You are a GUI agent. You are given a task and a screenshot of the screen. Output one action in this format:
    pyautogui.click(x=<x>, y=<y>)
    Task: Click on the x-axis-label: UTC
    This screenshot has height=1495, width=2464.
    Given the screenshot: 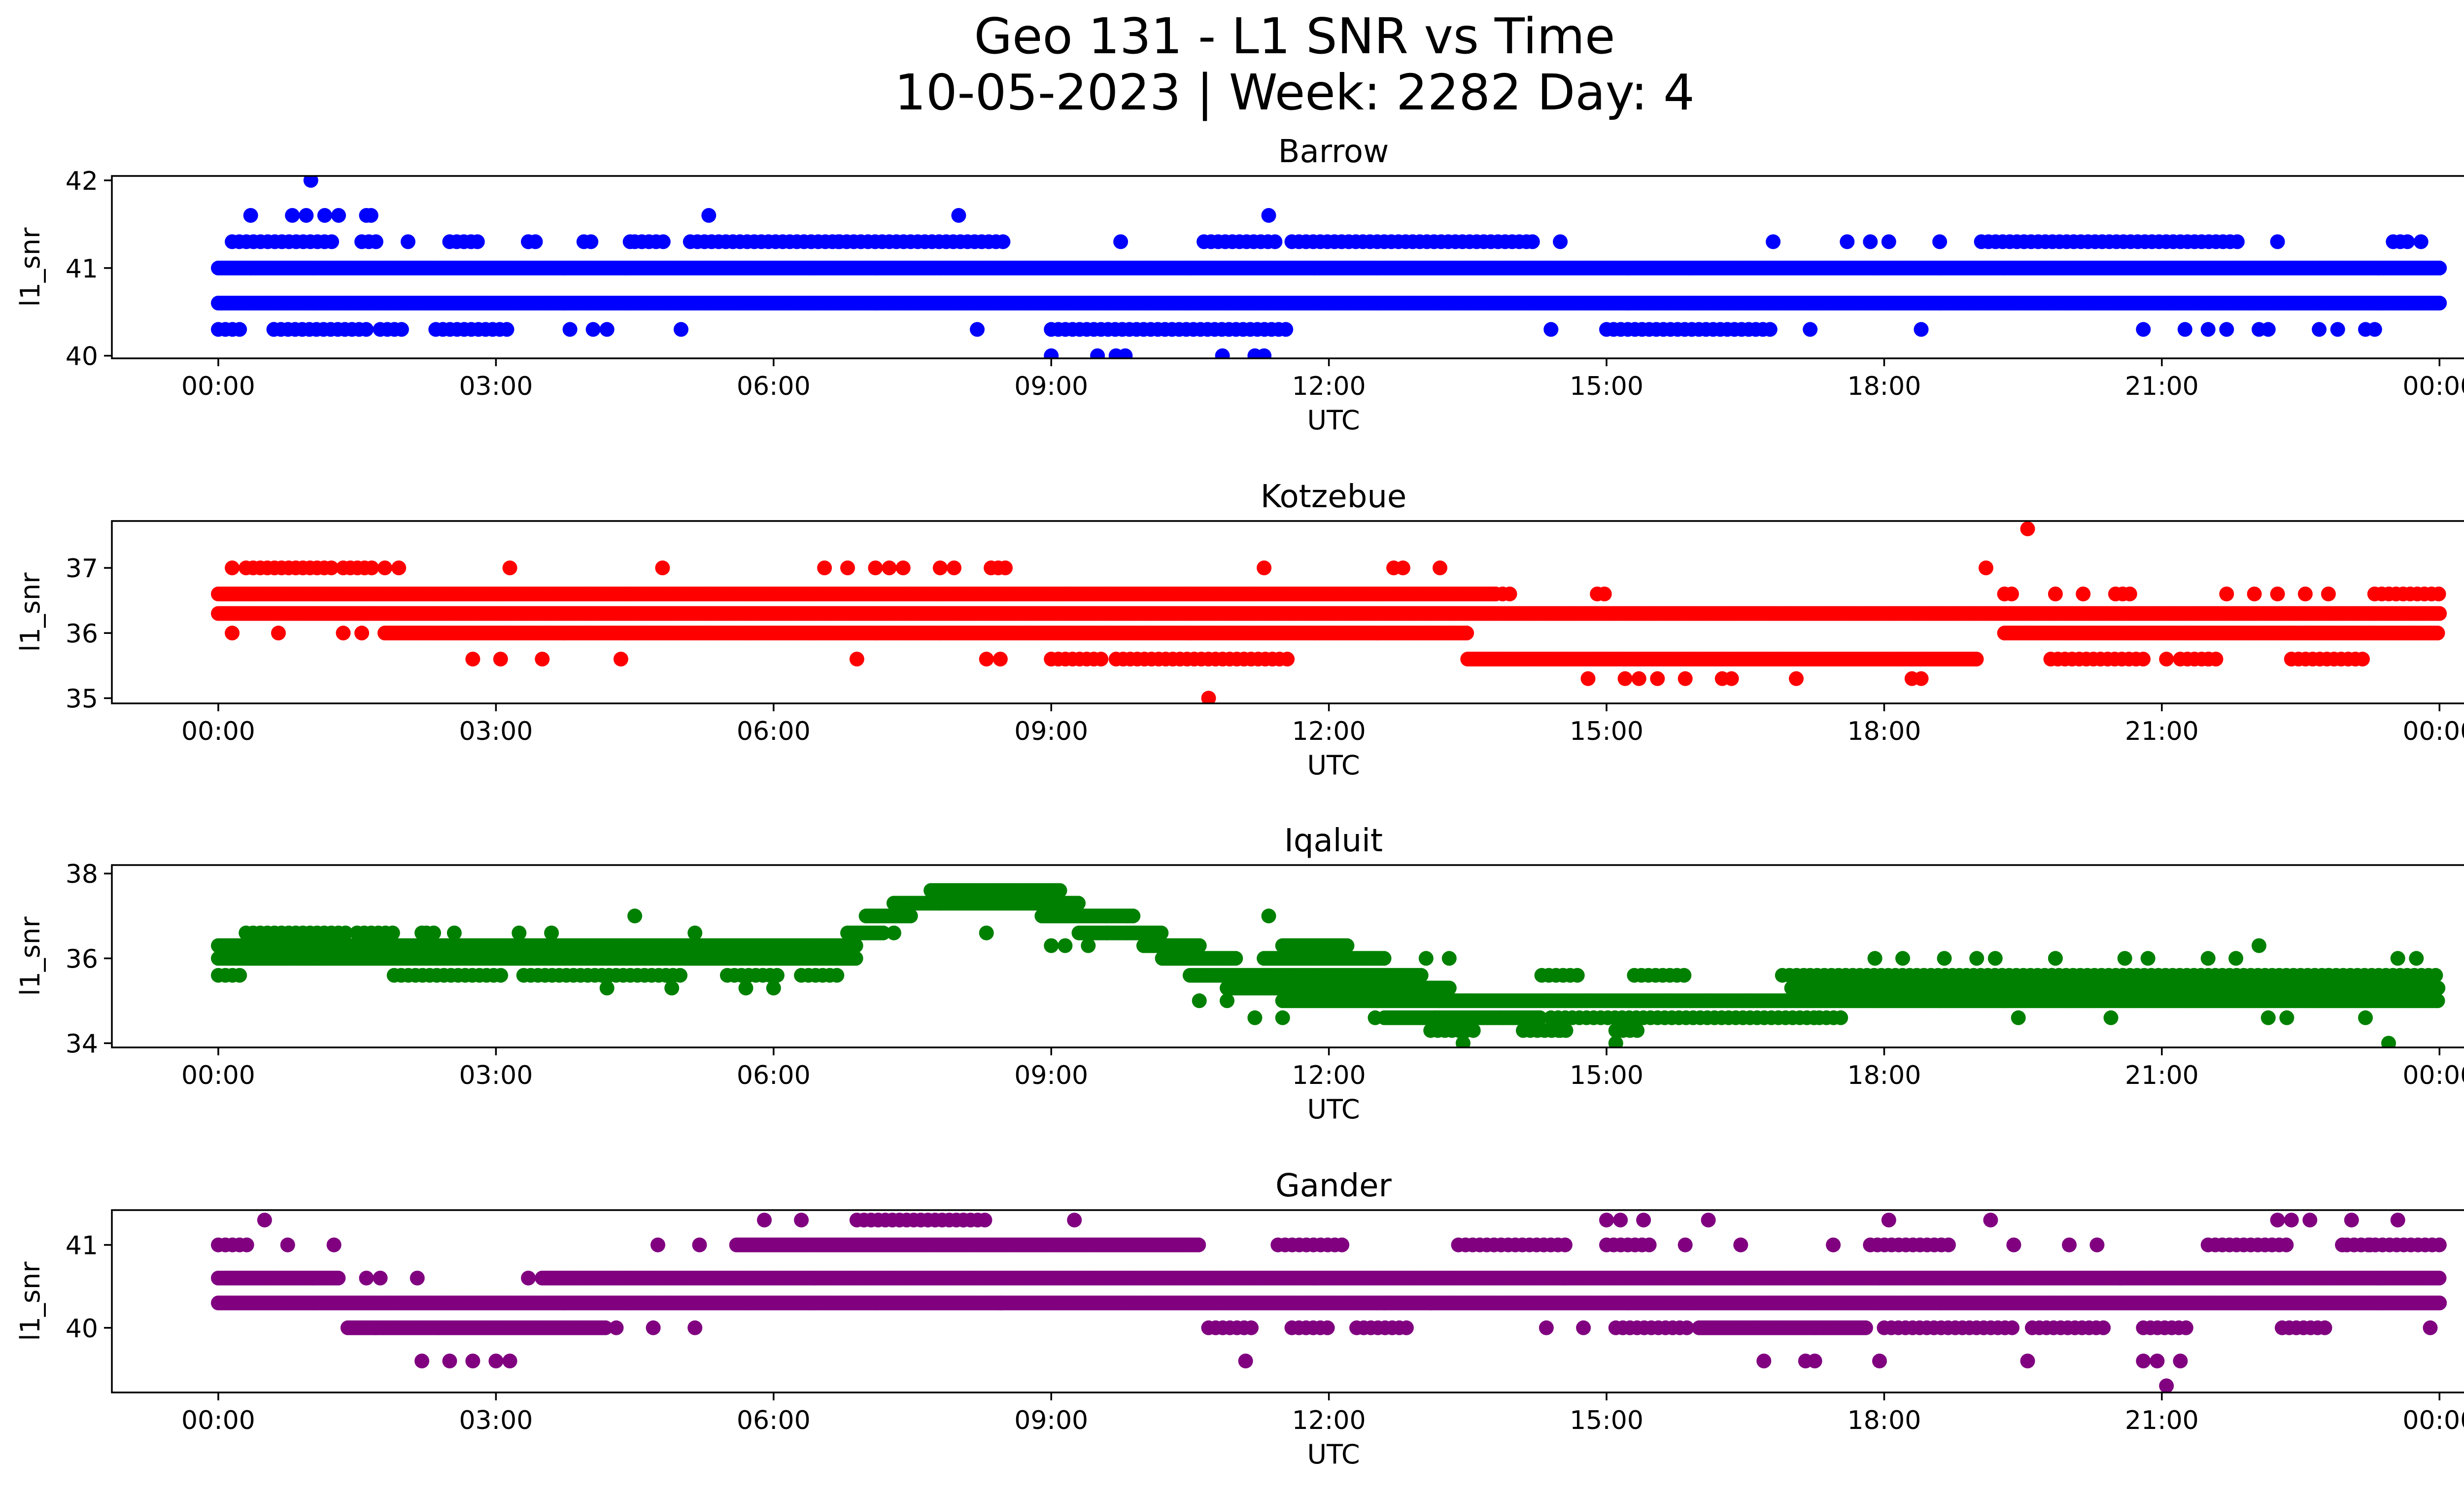 What is the action you would take?
    pyautogui.click(x=1333, y=420)
    